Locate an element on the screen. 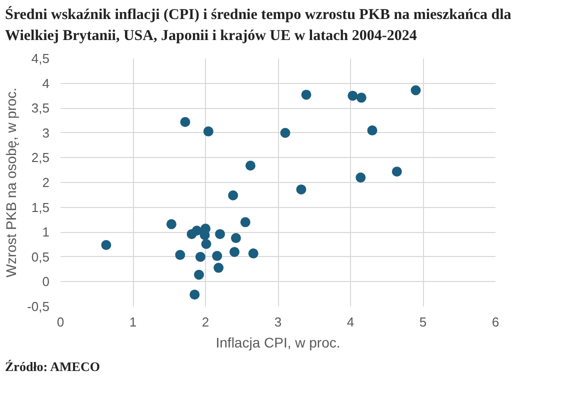  x-tick-label: 2 is located at coordinates (206, 322).